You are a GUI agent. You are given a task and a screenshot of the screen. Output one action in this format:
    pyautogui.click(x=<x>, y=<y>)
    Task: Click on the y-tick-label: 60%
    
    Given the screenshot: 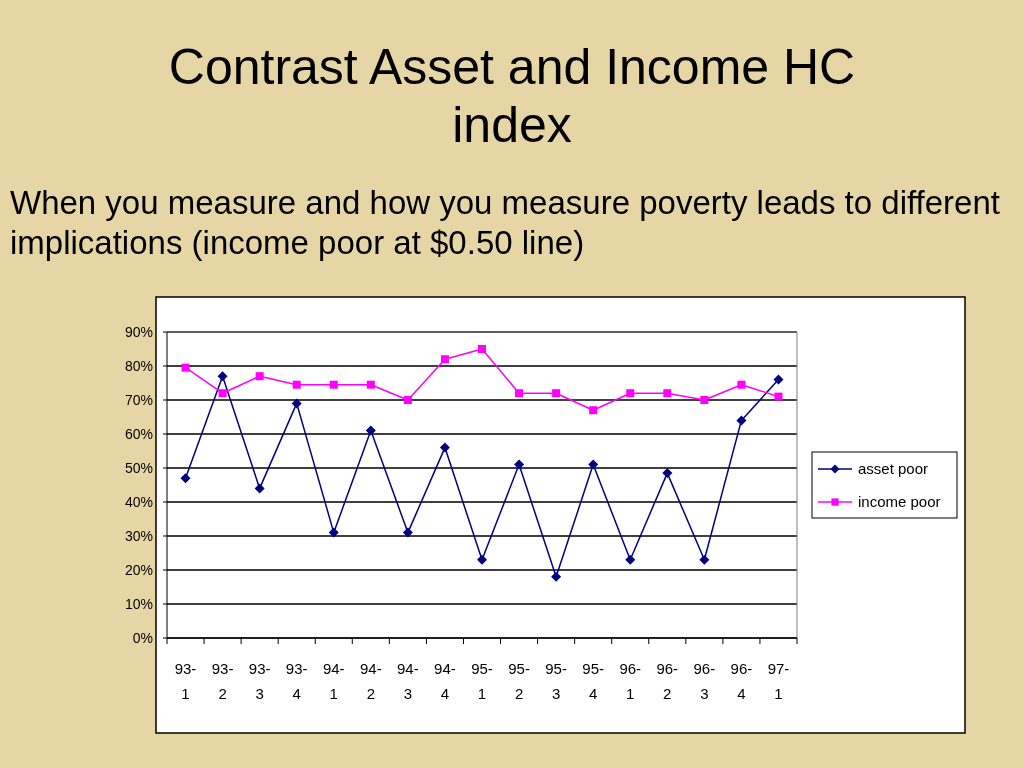 What is the action you would take?
    pyautogui.click(x=138, y=433)
    